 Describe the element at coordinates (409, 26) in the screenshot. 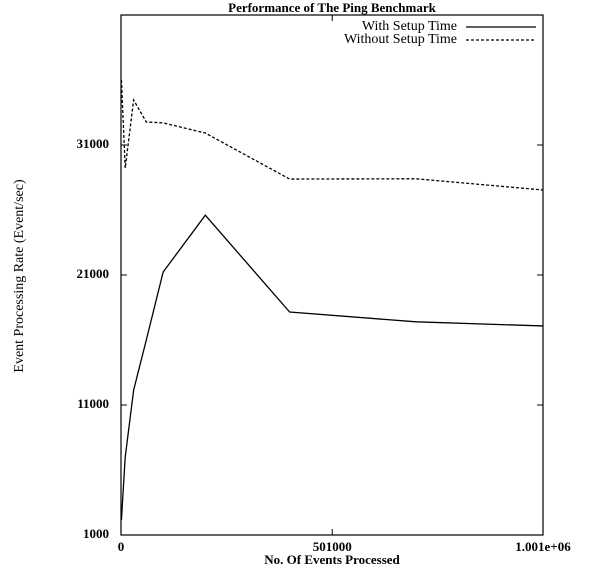

I see `legend-label: With Setup Time` at that location.